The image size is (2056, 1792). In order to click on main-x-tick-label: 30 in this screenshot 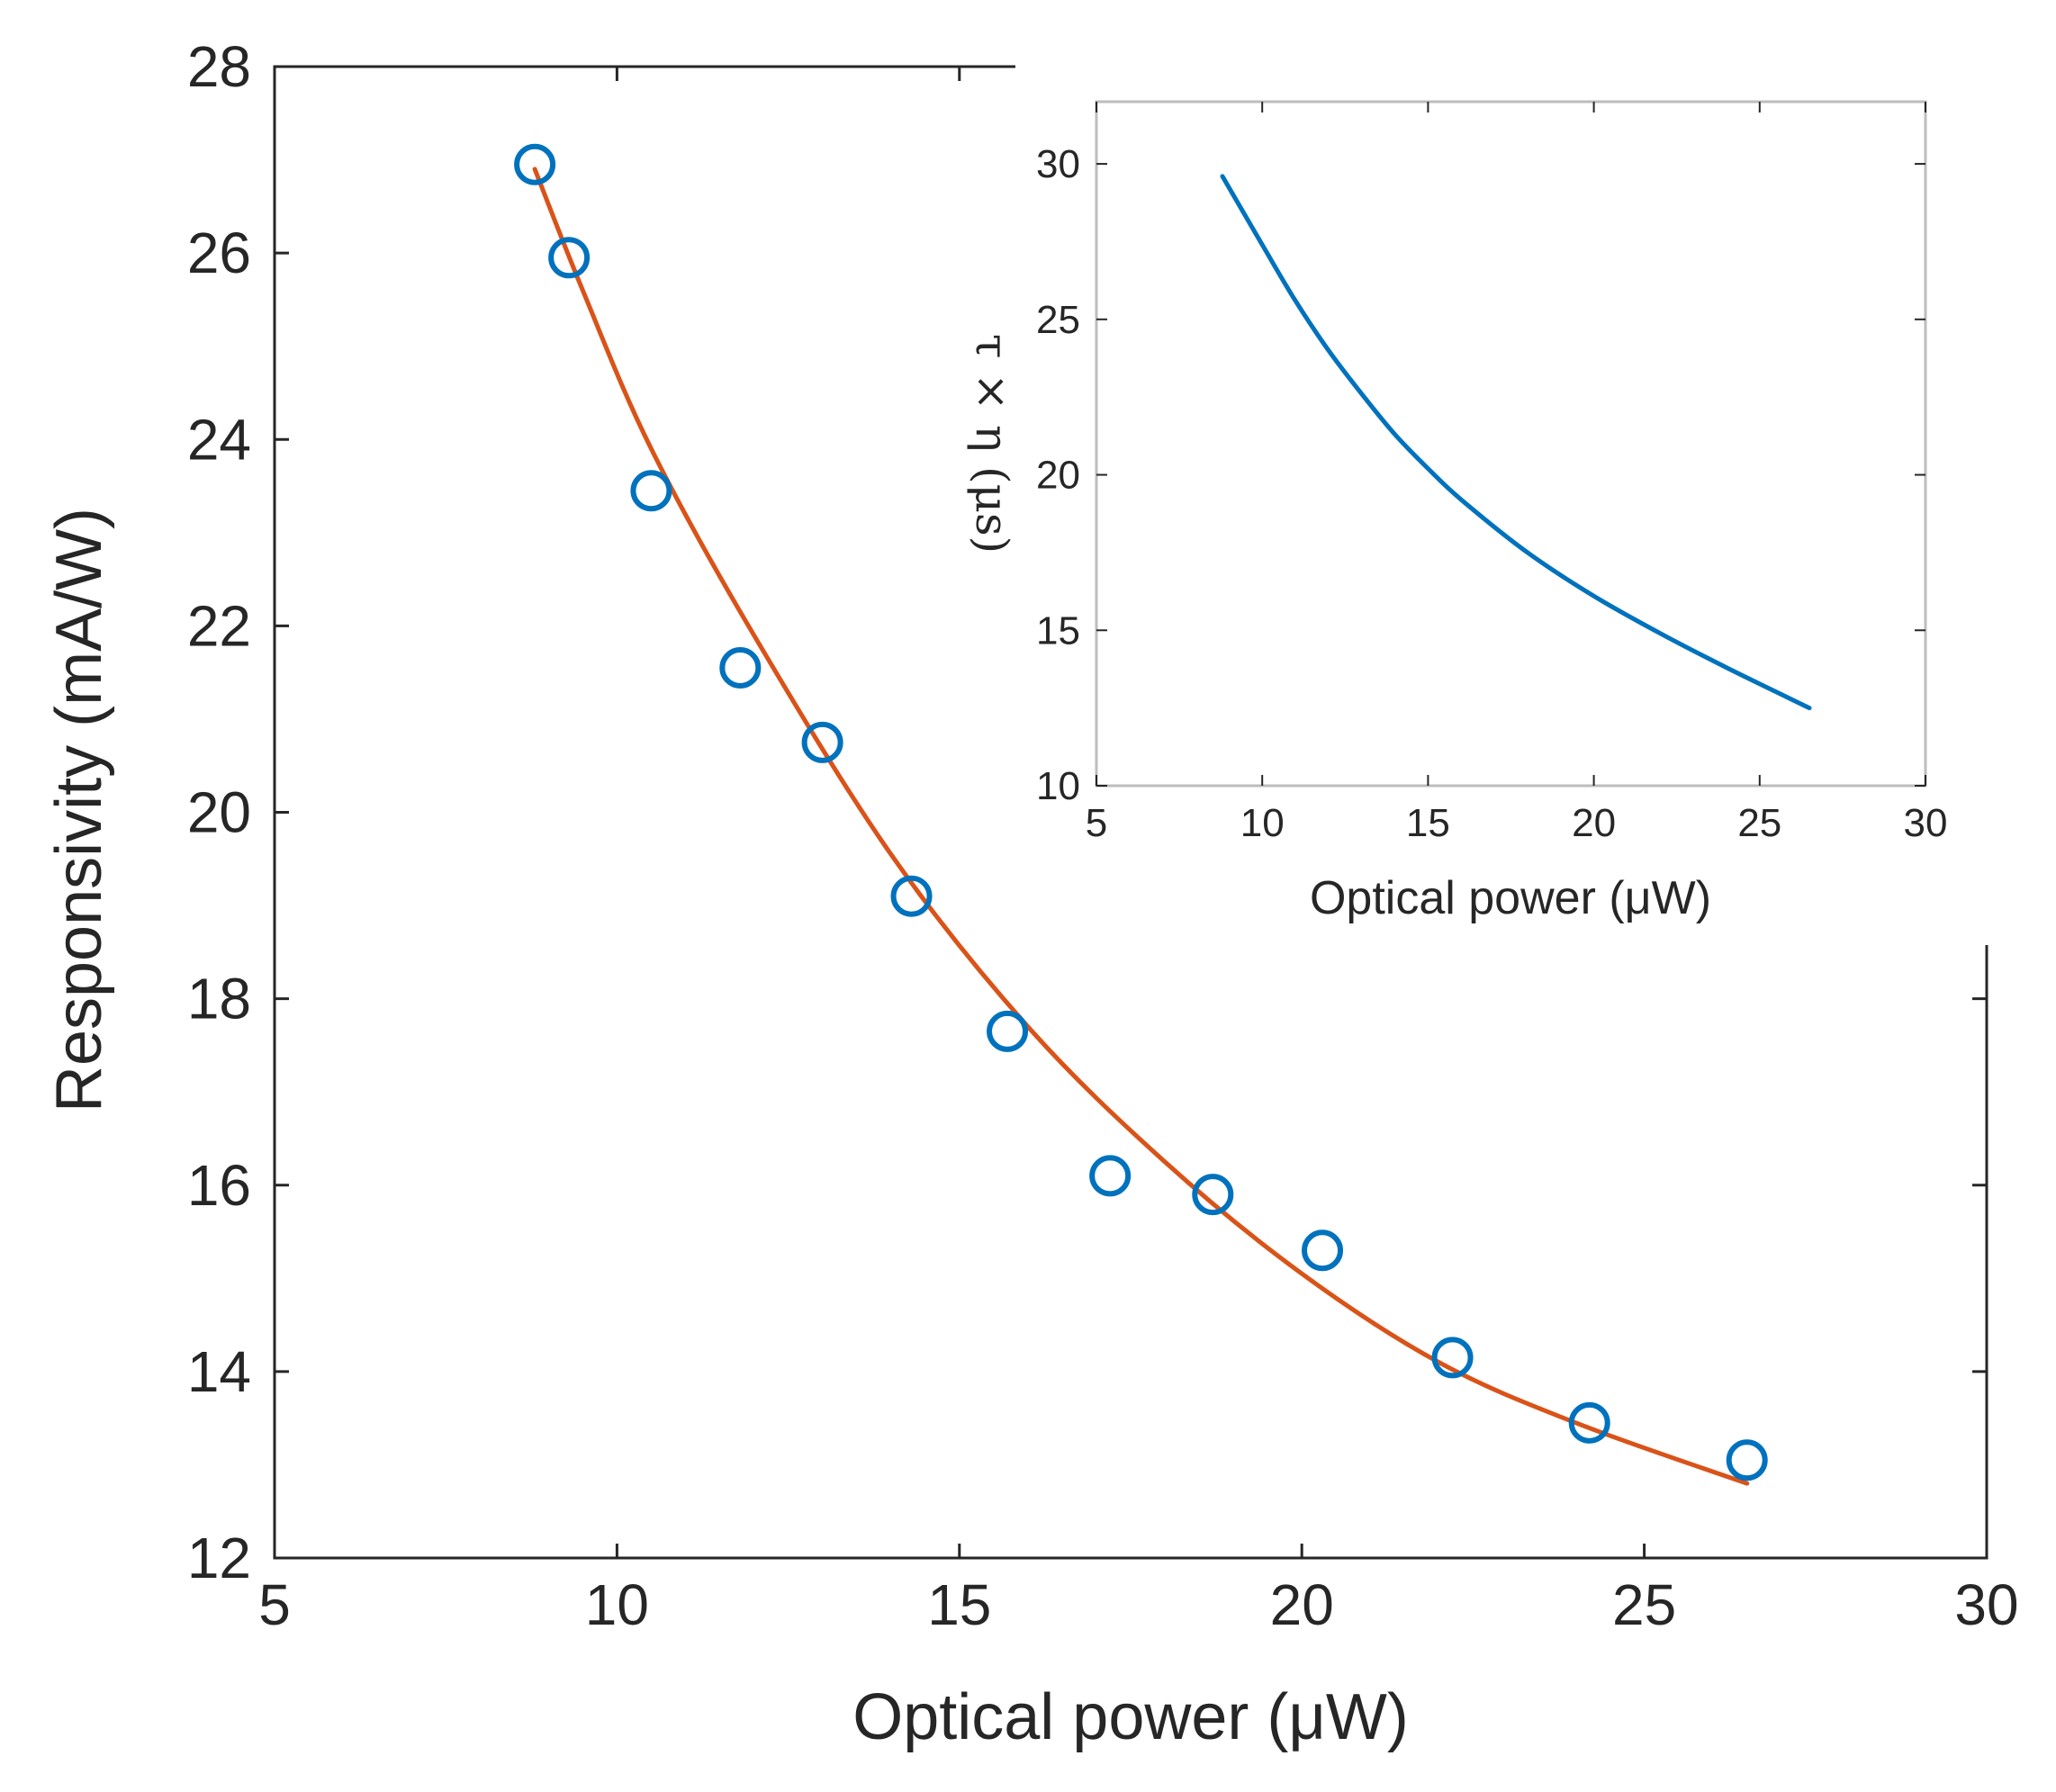, I will do `click(1986, 1605)`.